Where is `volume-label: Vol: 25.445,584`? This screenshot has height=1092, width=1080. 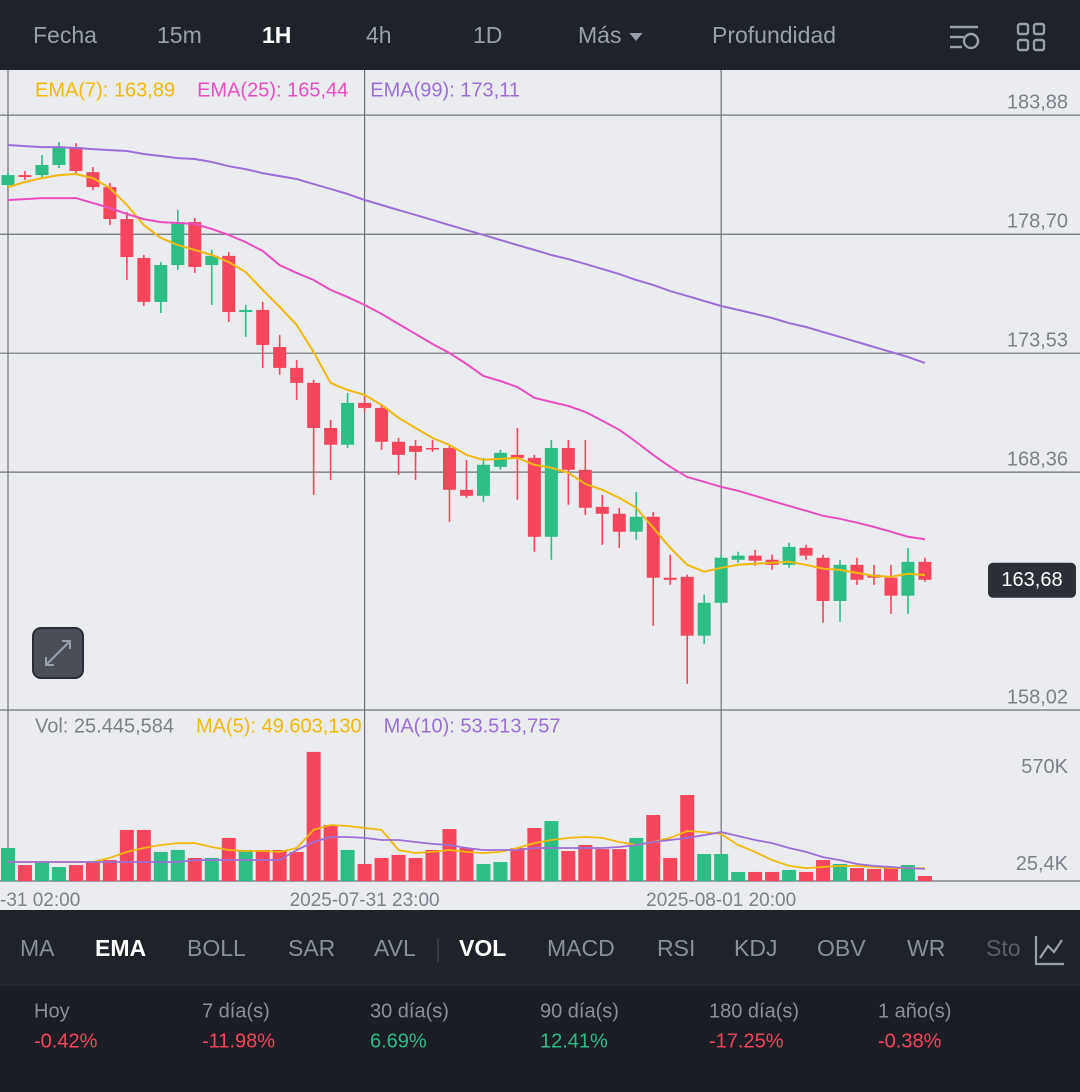
volume-label: Vol: 25.445,584 is located at coordinates (104, 726).